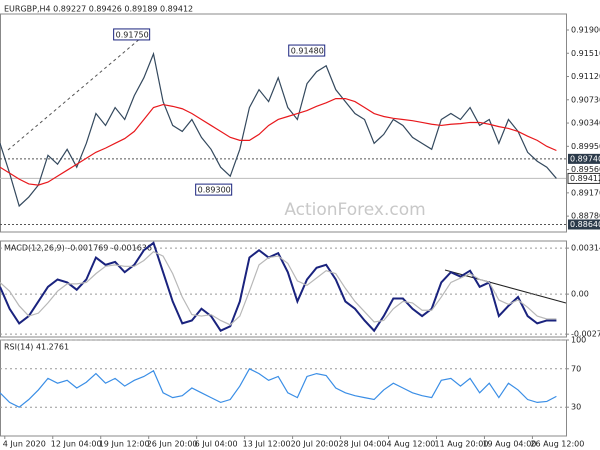 Image resolution: width=600 pixels, height=450 pixels. What do you see at coordinates (36, 347) in the screenshot?
I see `panel-title: RSI(14) 41.2761` at bounding box center [36, 347].